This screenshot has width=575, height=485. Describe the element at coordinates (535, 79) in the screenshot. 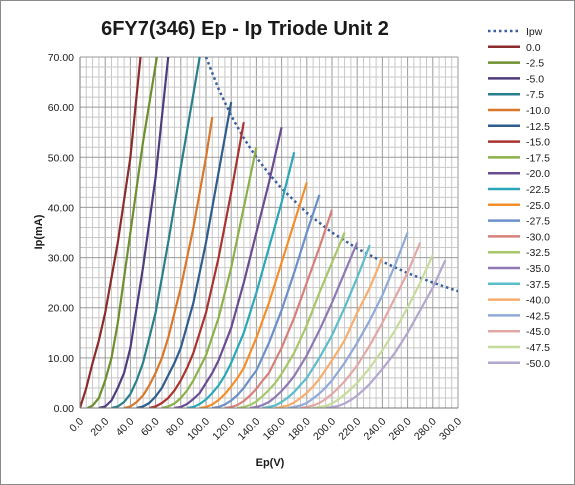

I see `legend-label: -5.0` at that location.